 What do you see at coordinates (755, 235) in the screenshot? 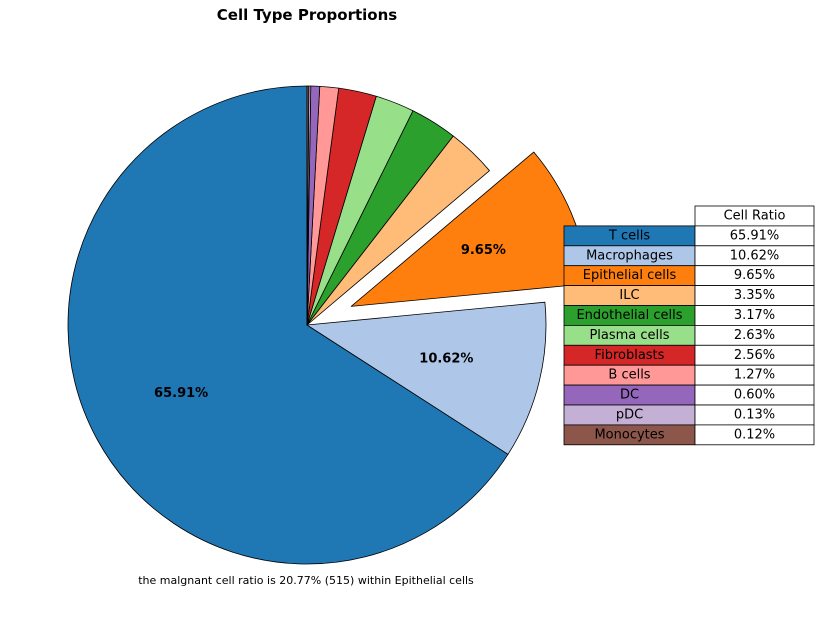
I see `table-value-t-cells: 65.91%` at bounding box center [755, 235].